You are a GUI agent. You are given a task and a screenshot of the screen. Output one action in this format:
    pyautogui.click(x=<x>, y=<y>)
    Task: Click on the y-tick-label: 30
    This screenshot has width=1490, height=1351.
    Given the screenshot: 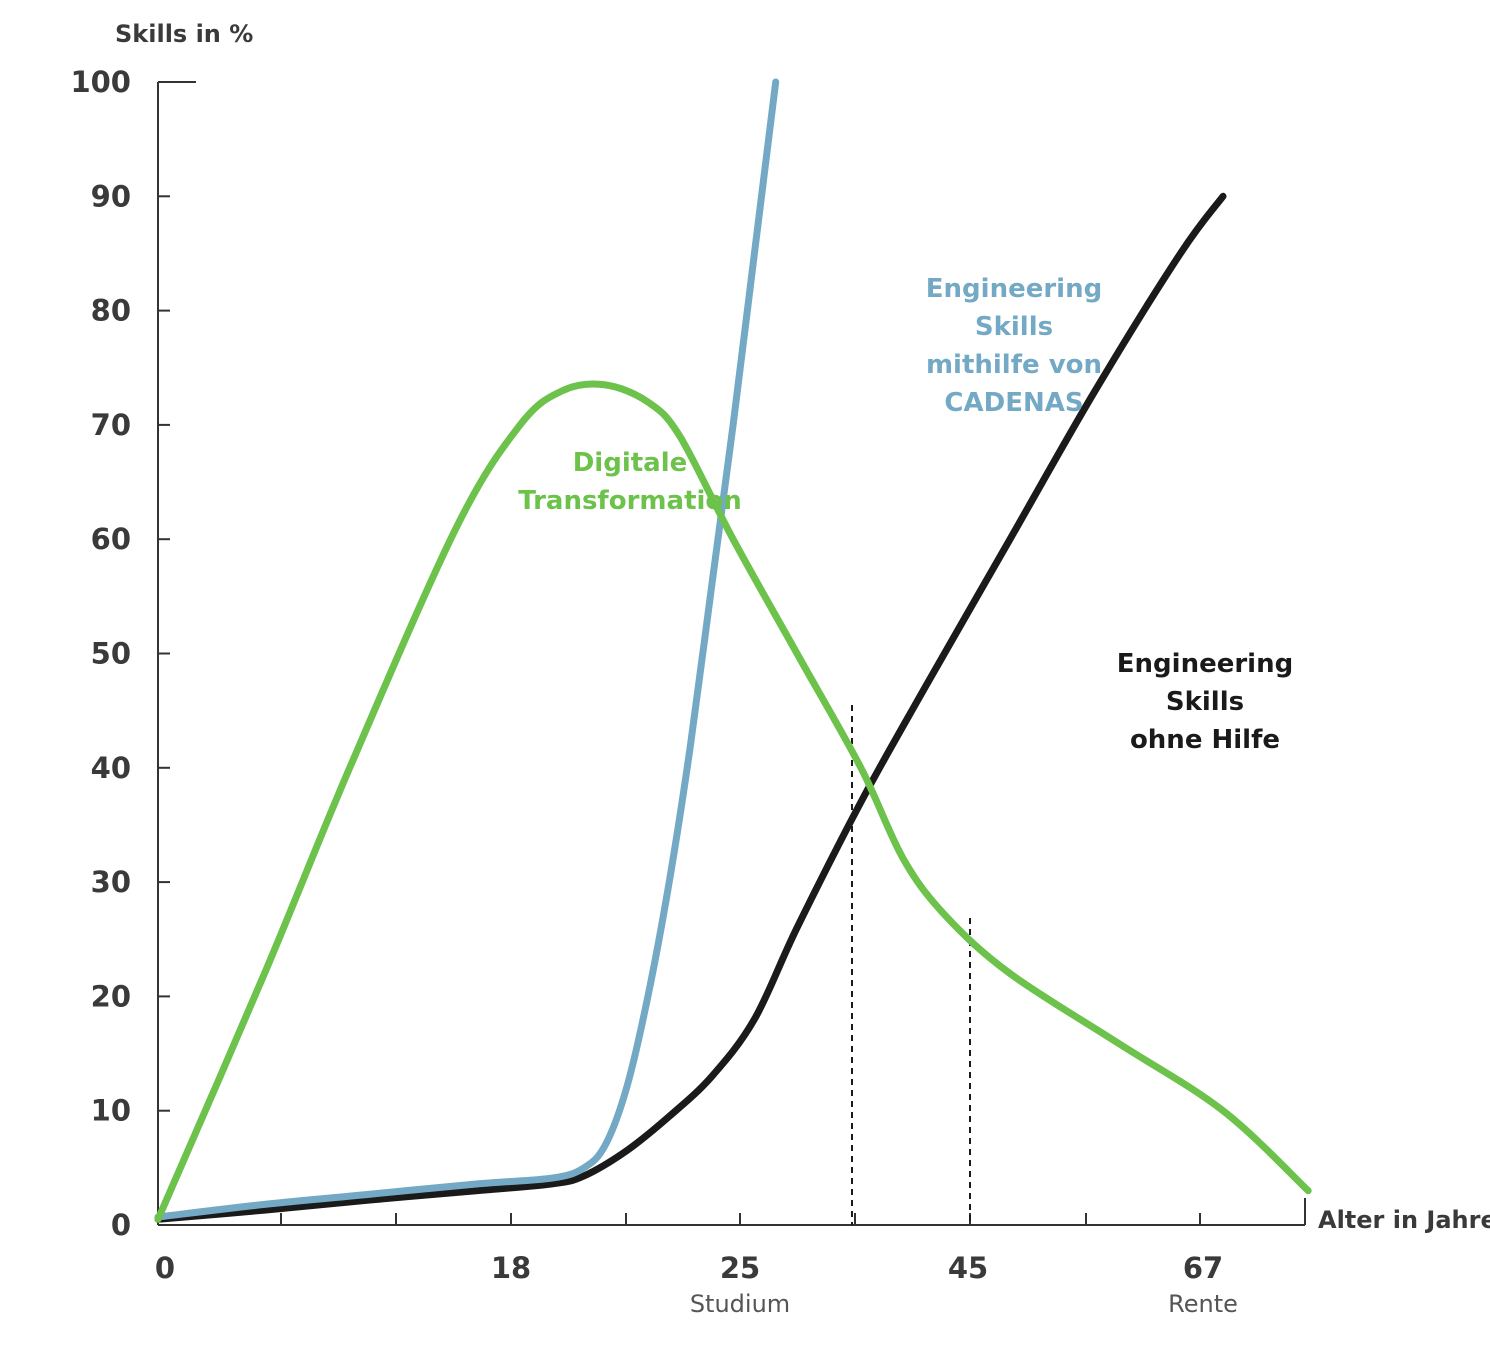 What is the action you would take?
    pyautogui.click(x=111, y=882)
    